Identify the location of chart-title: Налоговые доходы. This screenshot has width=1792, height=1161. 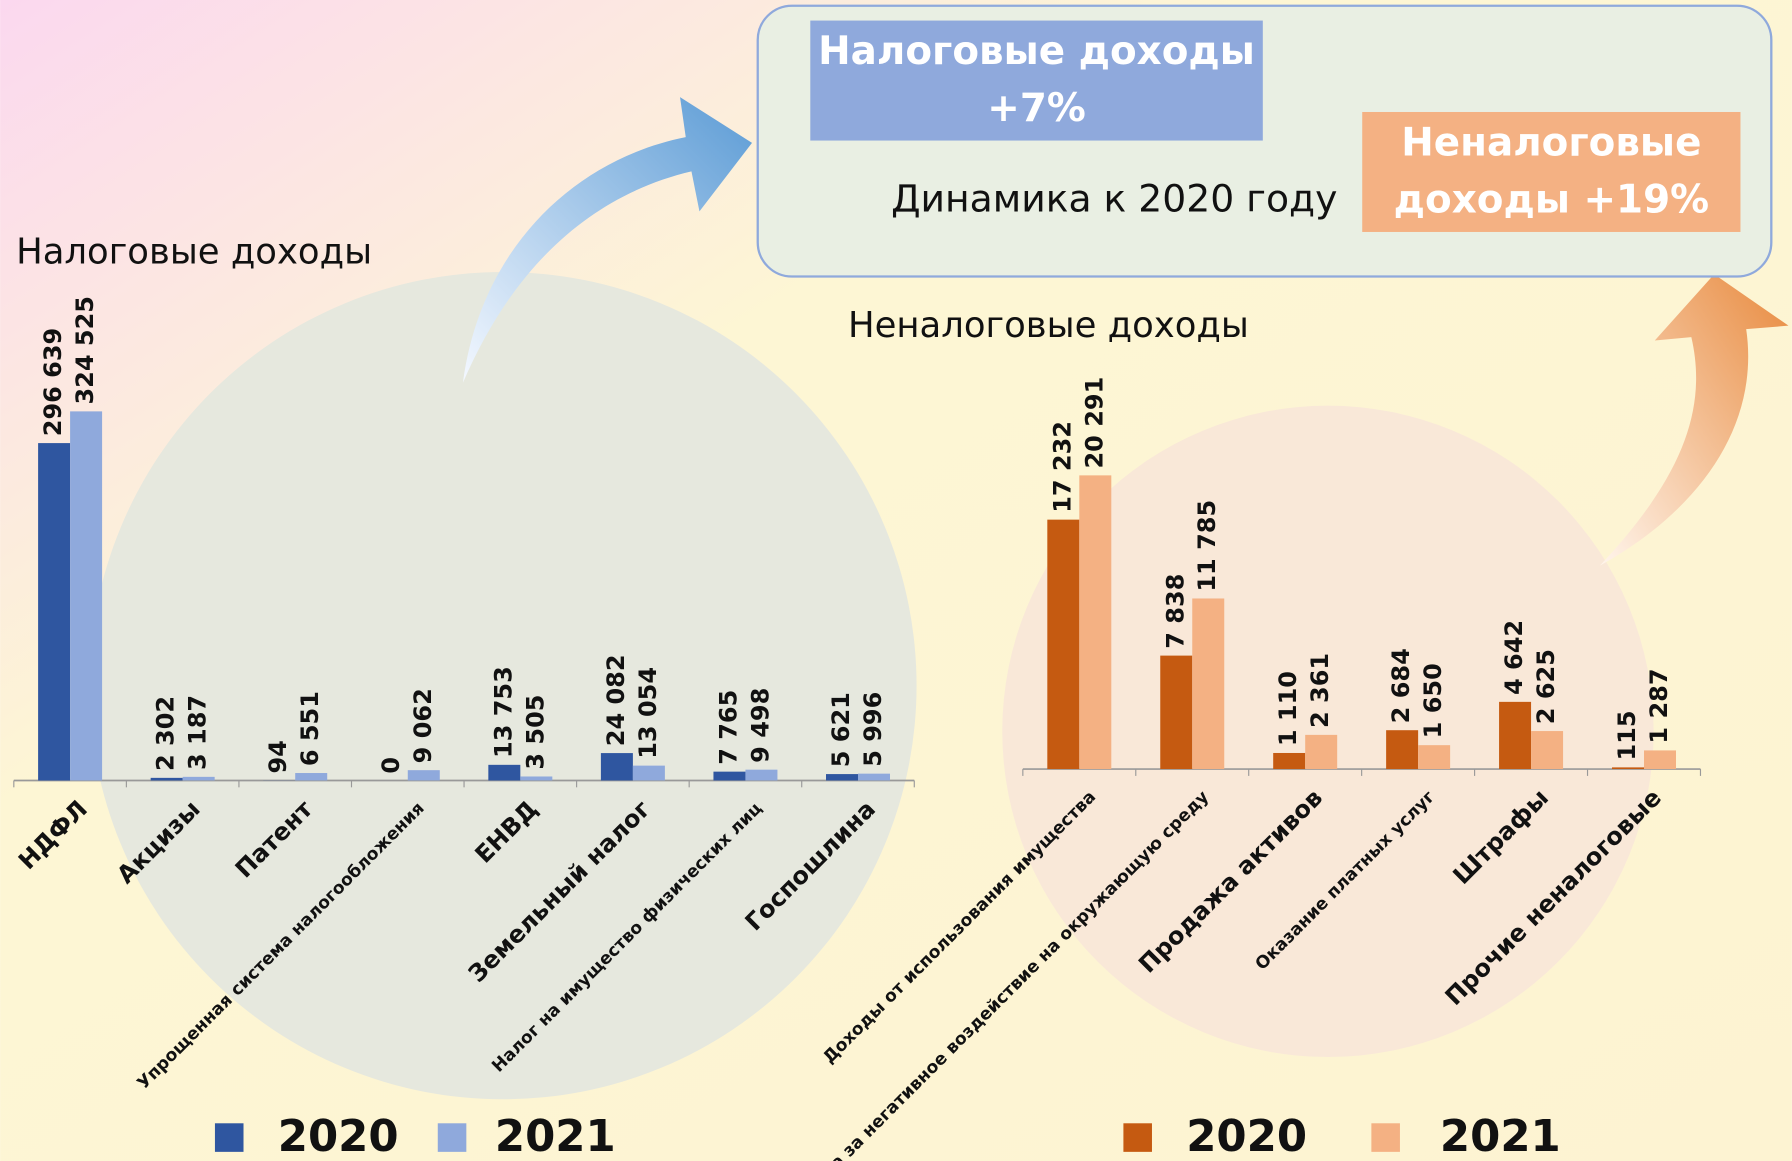
(194, 252).